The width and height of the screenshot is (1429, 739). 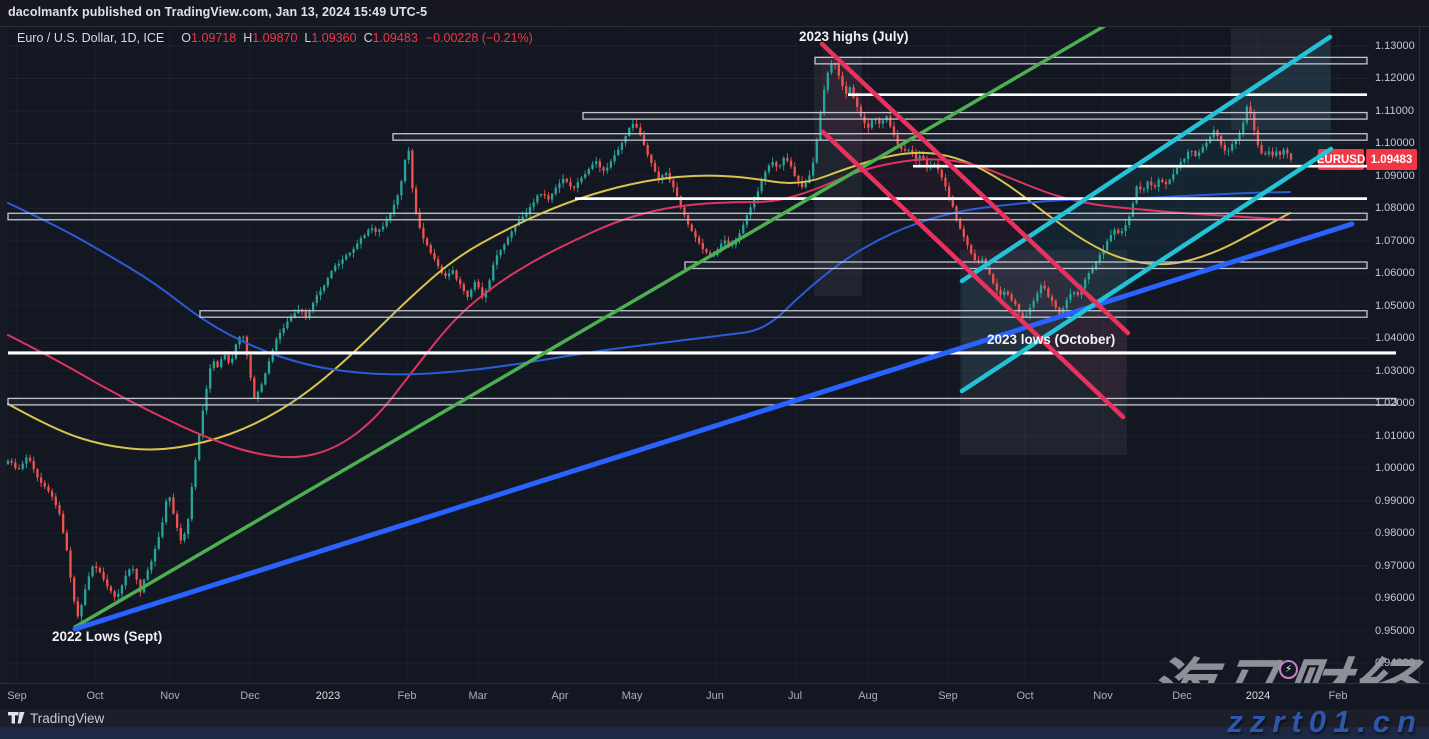 I want to click on ohlc-value: 1.09870, so click(x=275, y=38).